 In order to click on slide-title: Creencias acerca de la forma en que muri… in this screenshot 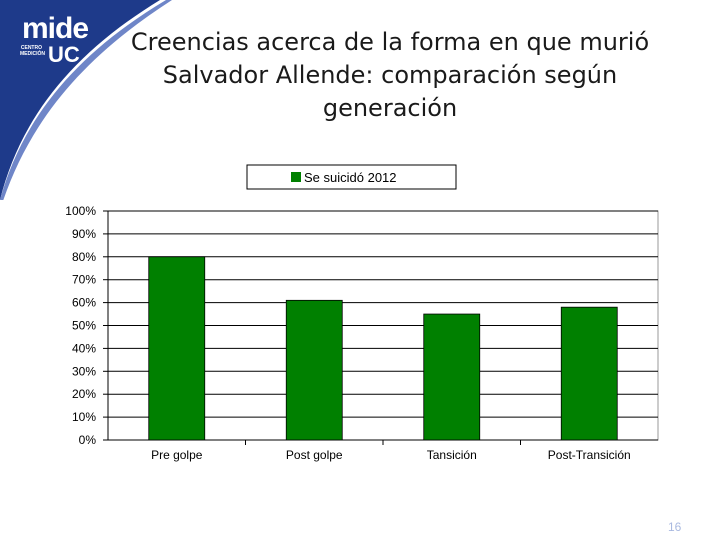, I will do `click(390, 75)`.